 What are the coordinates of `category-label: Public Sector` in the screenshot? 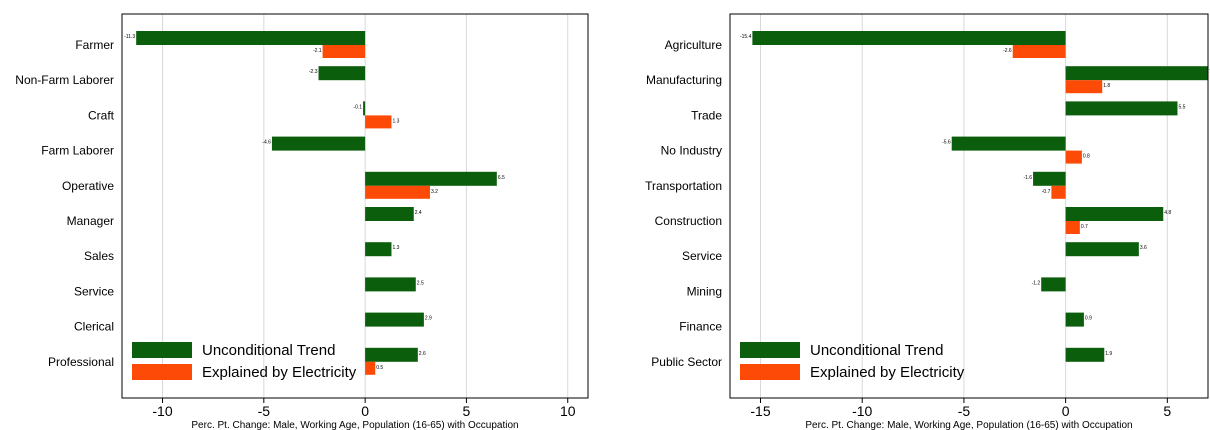 It's located at (686, 362).